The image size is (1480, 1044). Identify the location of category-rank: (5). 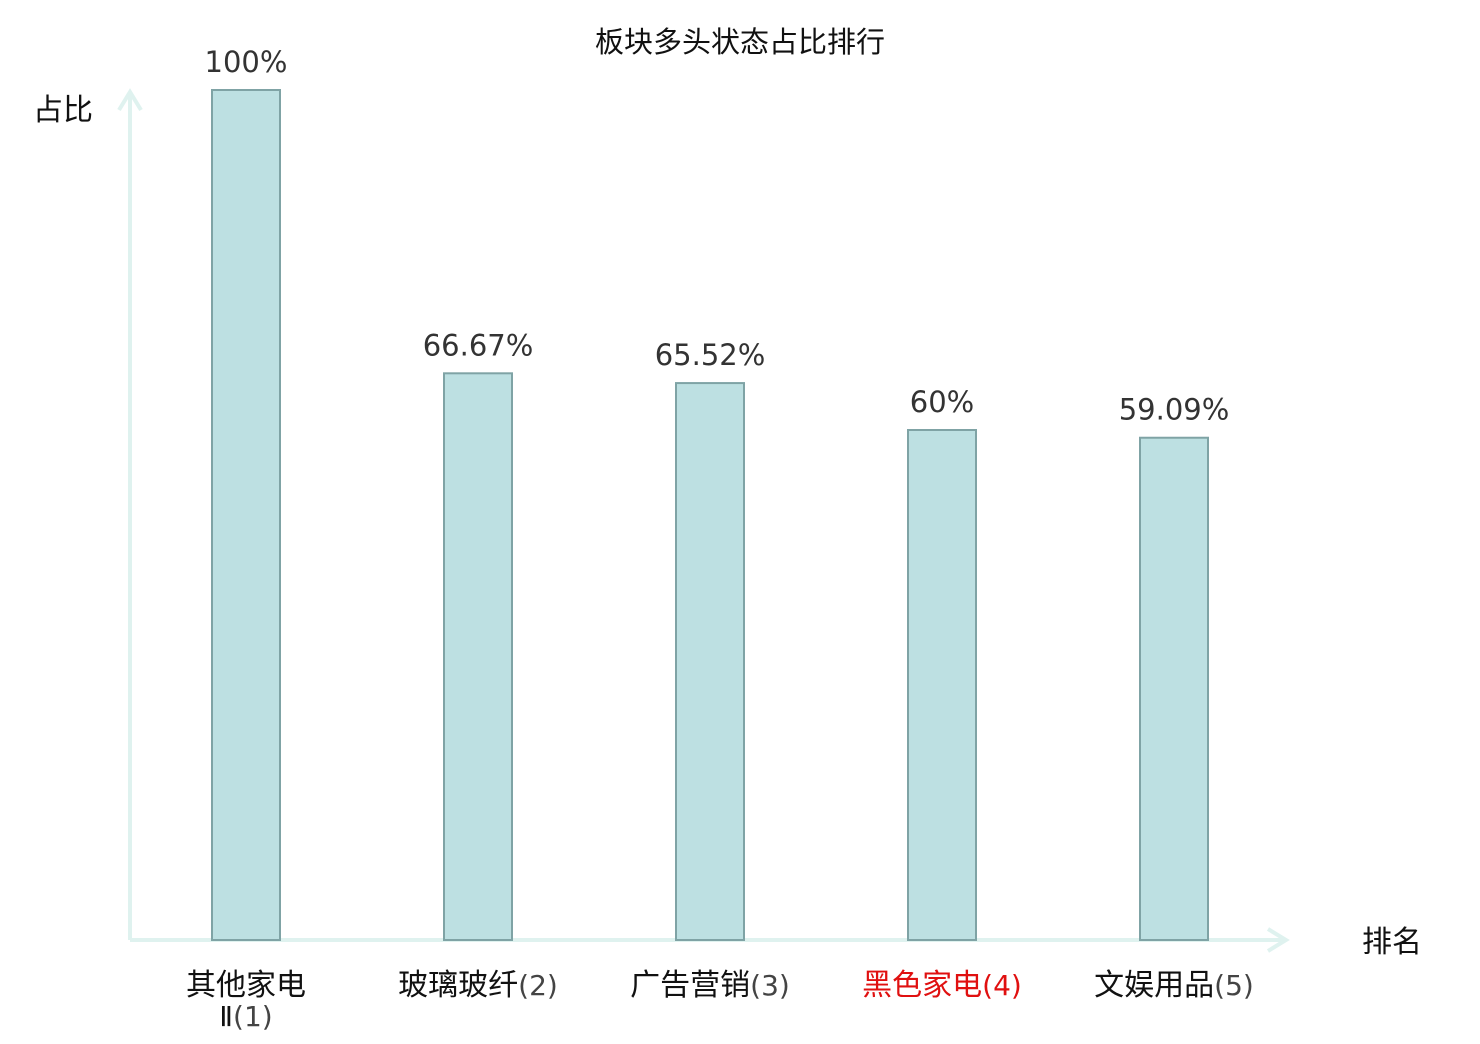
(1234, 985).